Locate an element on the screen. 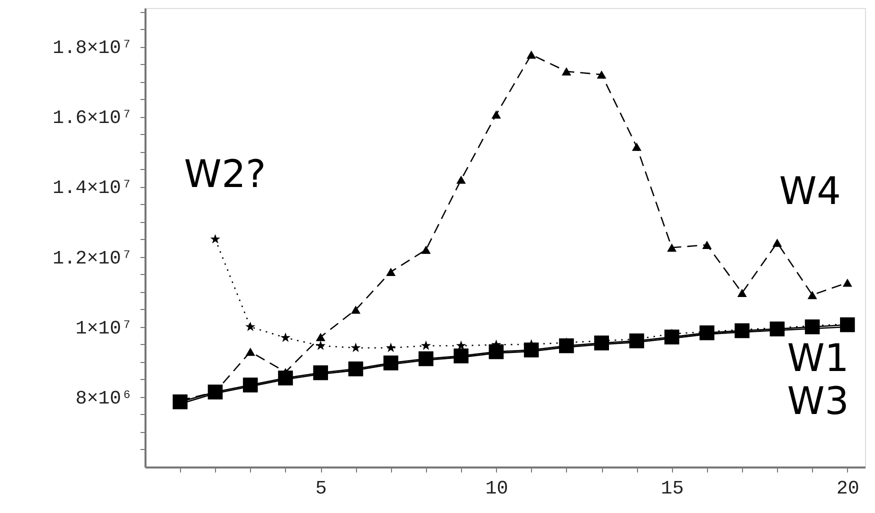  y-tick-label: 1.4×10⁷ is located at coordinates (92, 188).